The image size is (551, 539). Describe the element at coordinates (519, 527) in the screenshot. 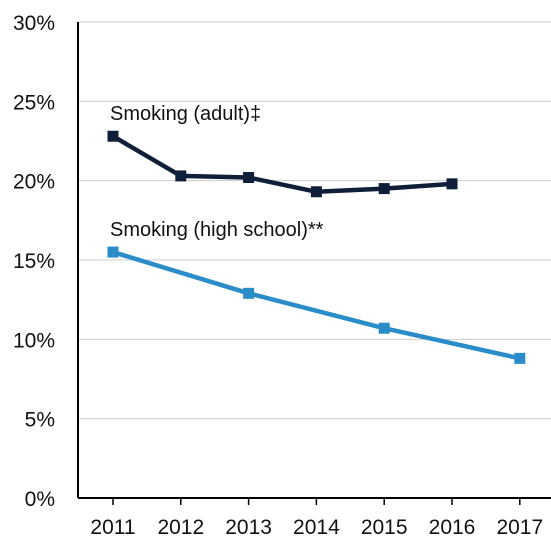

I see `x-tick-label: 2017` at that location.